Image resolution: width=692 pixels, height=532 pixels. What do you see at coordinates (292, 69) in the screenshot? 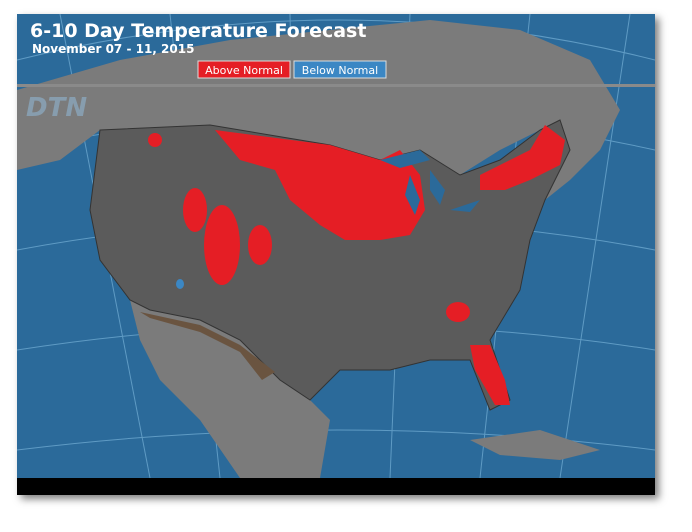
I see `legend: Above Normal Below Normal` at bounding box center [292, 69].